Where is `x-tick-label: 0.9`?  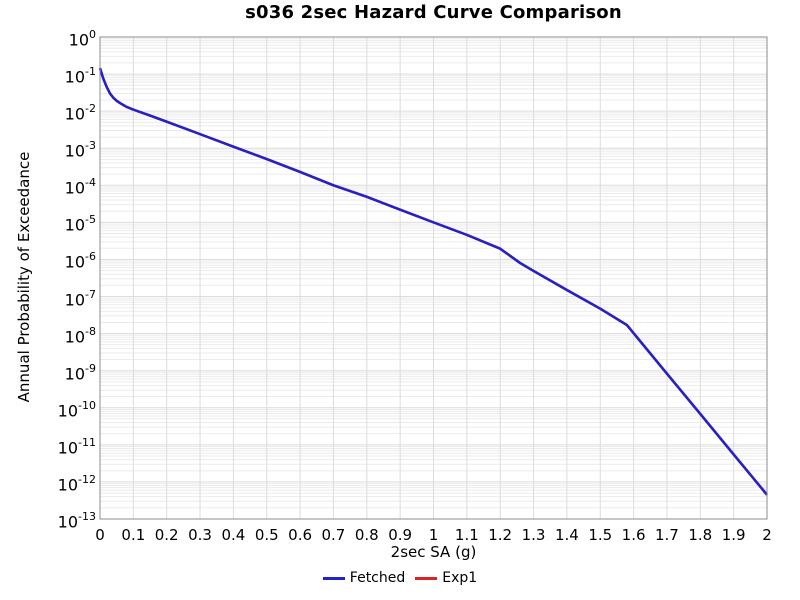
x-tick-label: 0.9 is located at coordinates (400, 535).